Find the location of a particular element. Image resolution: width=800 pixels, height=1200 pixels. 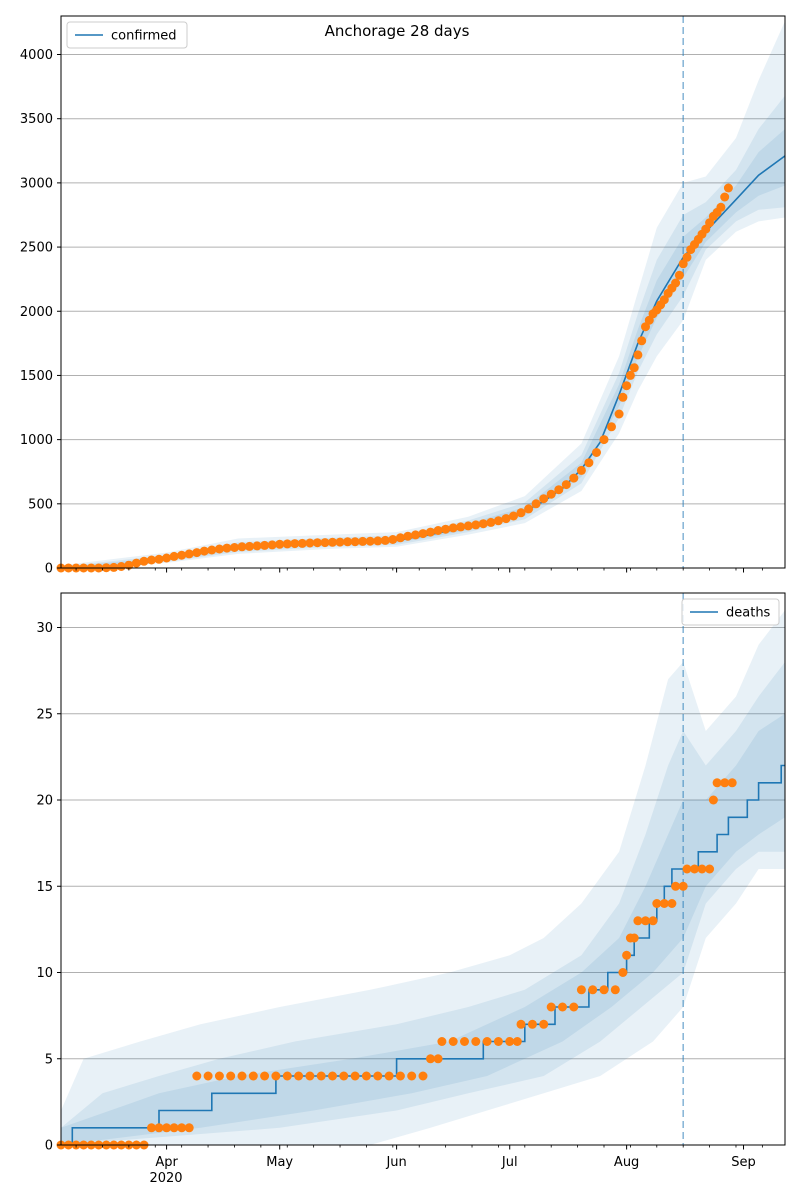

deaths-y-tick-label-4: 20 is located at coordinates (44, 801).